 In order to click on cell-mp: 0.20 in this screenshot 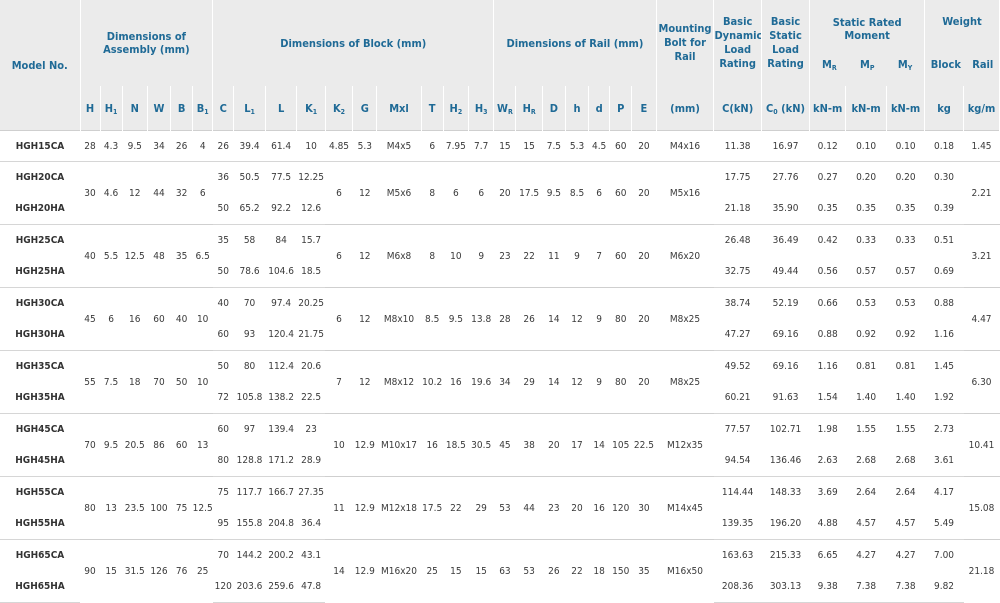, I will do `click(866, 176)`.